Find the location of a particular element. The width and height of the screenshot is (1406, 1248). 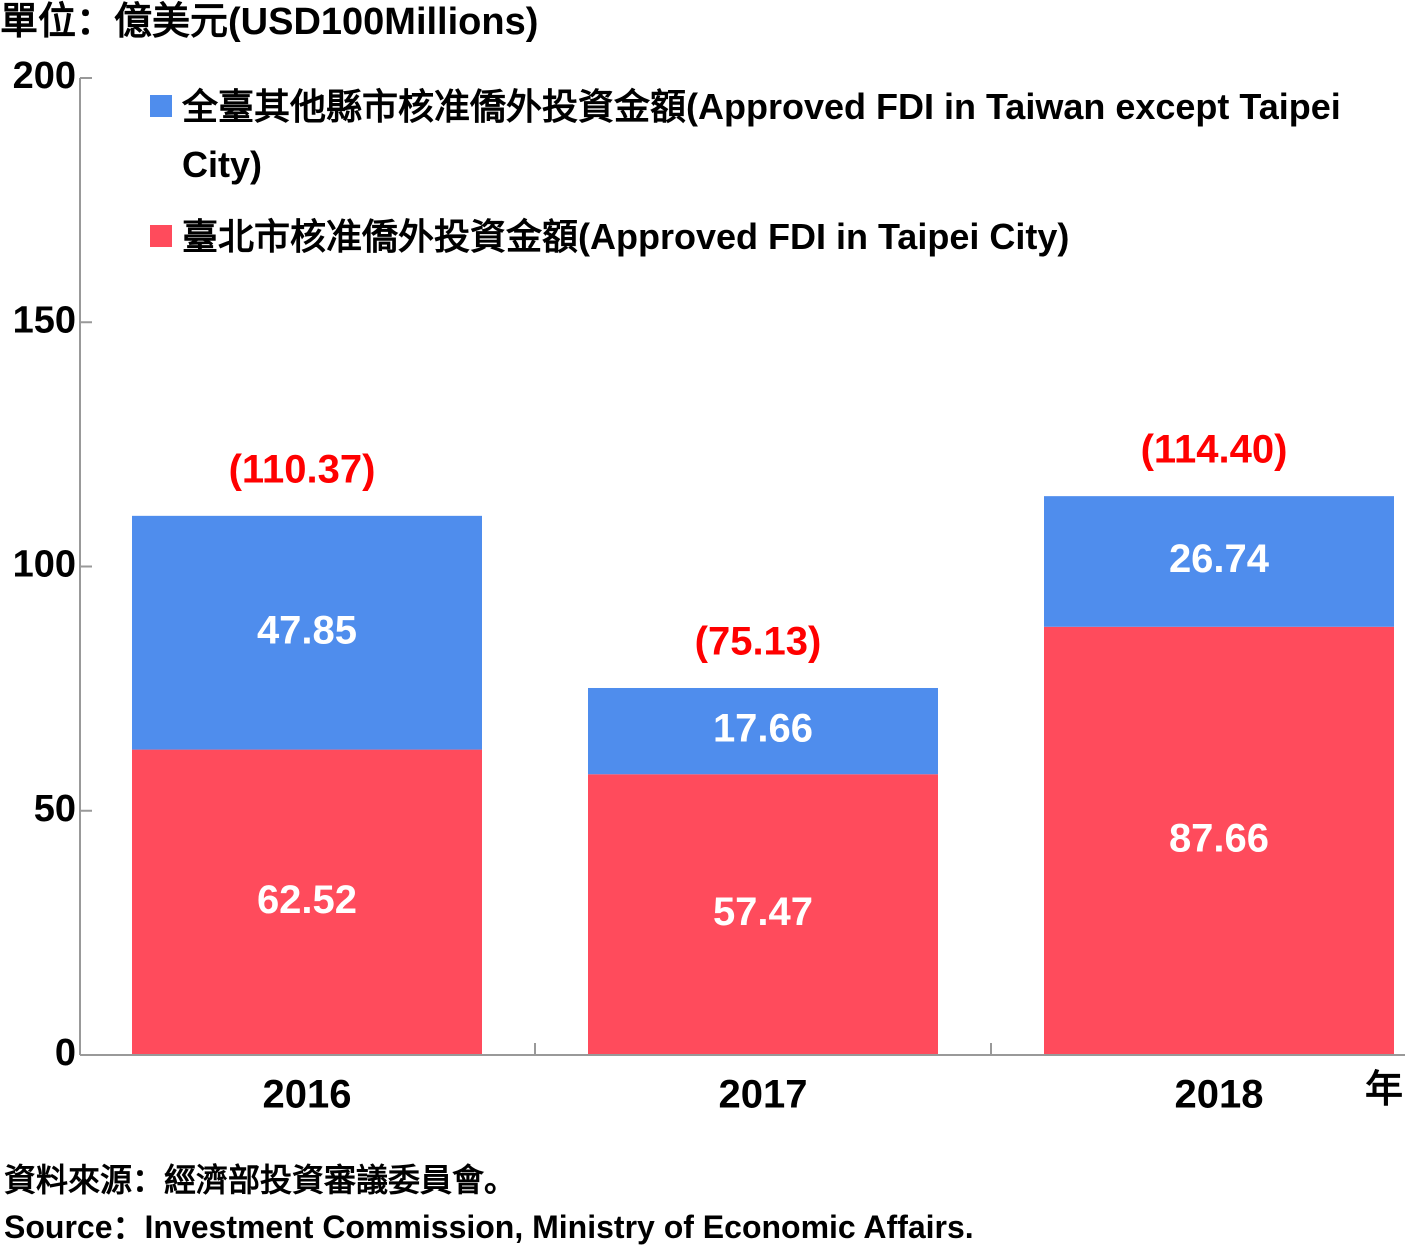

value-label: 17.66 is located at coordinates (763, 729).